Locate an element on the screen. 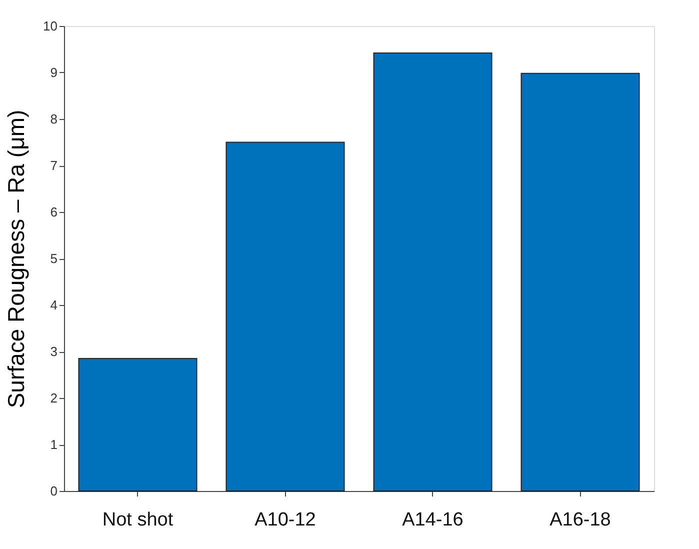  x-tick-label: A14-16 is located at coordinates (433, 520).